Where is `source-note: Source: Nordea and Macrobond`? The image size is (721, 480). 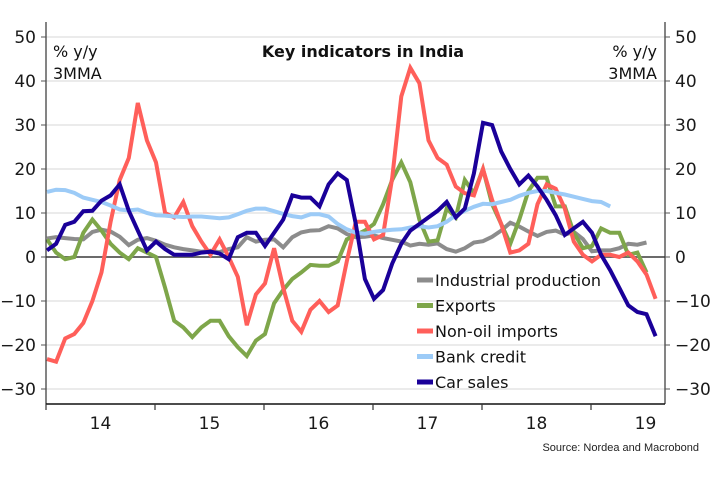 source-note: Source: Nordea and Macrobond is located at coordinates (620, 448).